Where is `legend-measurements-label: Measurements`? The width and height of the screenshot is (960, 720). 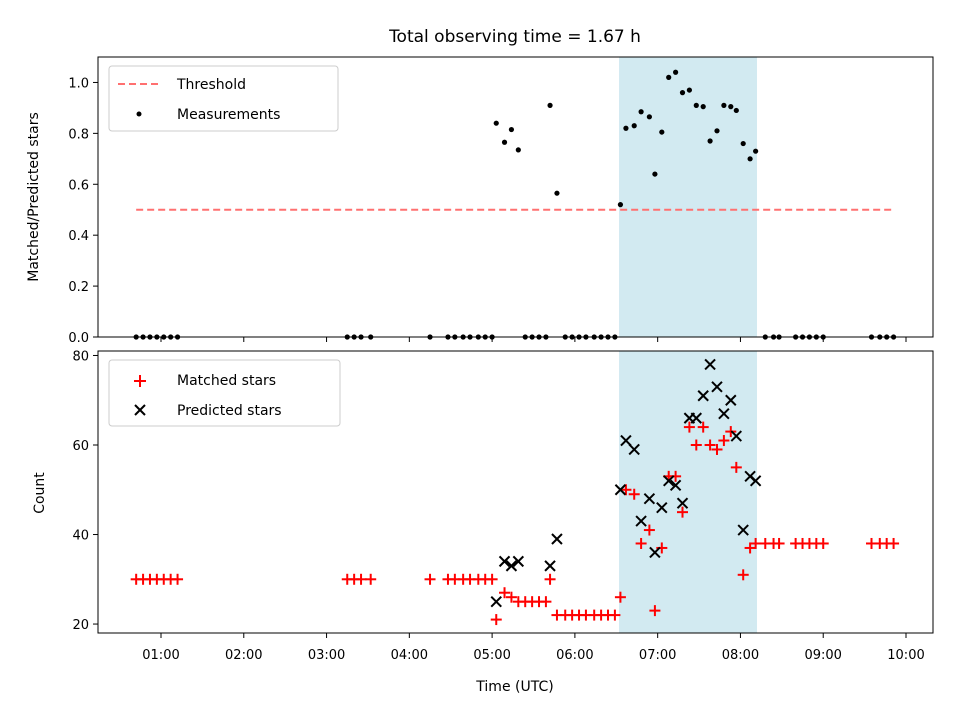 legend-measurements-label: Measurements is located at coordinates (228, 115).